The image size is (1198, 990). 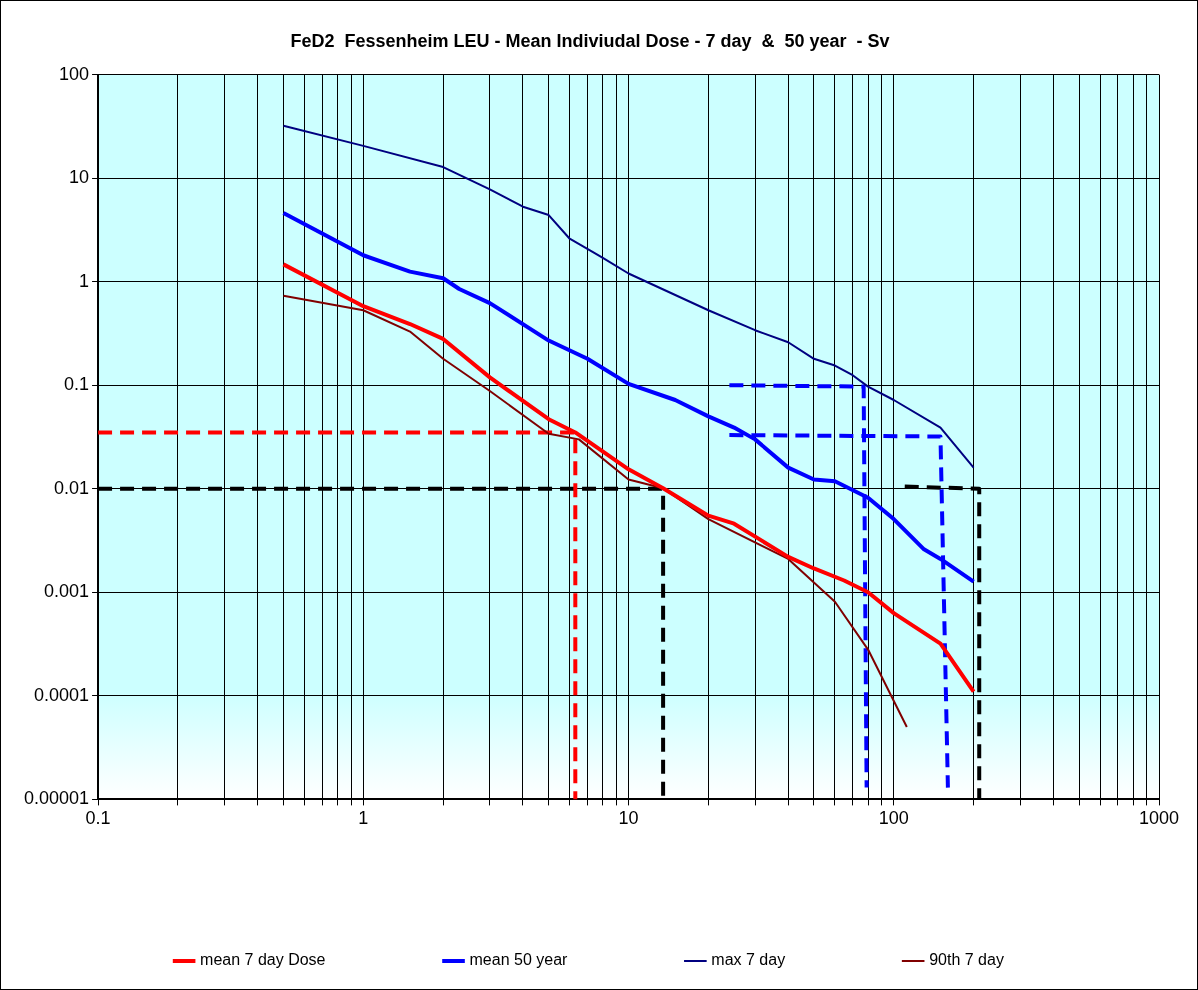 What do you see at coordinates (98, 818) in the screenshot?
I see `x-tick-label: 0.1` at bounding box center [98, 818].